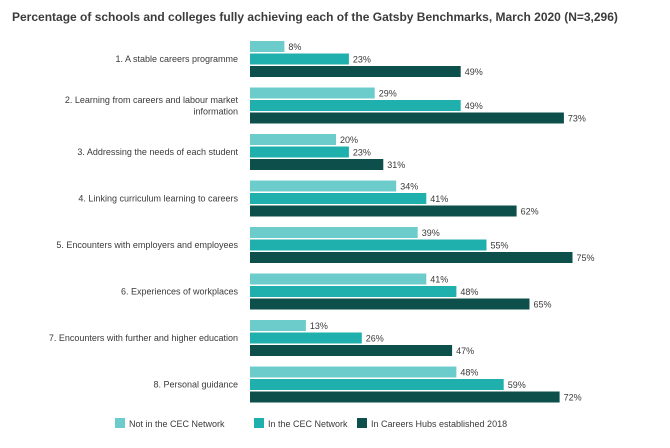  What do you see at coordinates (431, 233) in the screenshot?
I see `data-label: 39%` at bounding box center [431, 233].